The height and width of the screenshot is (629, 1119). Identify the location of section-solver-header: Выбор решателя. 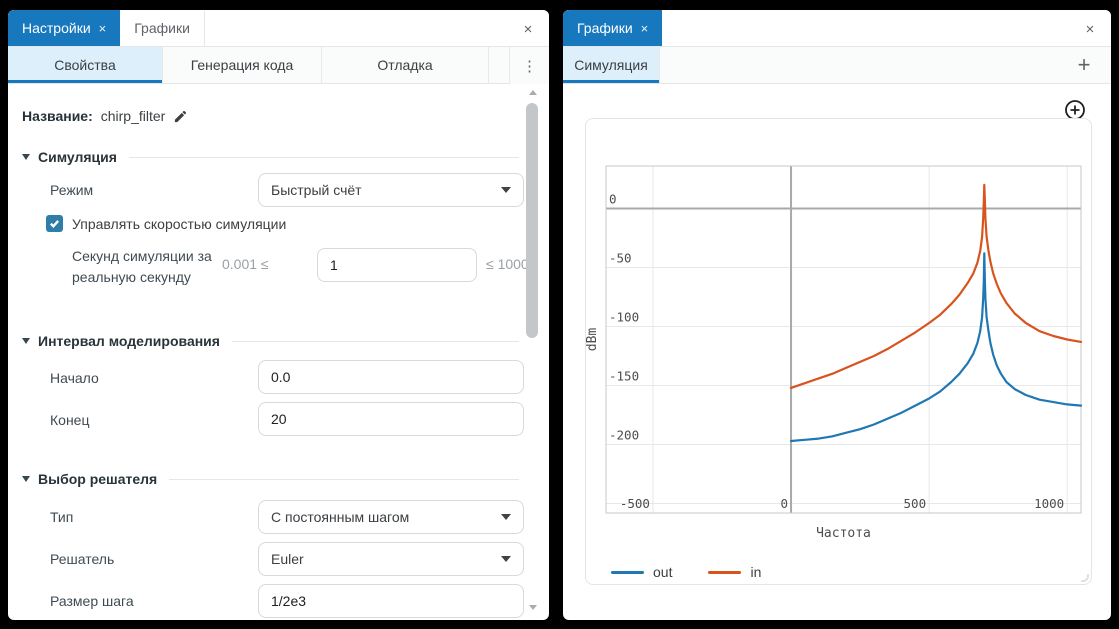
(270, 479).